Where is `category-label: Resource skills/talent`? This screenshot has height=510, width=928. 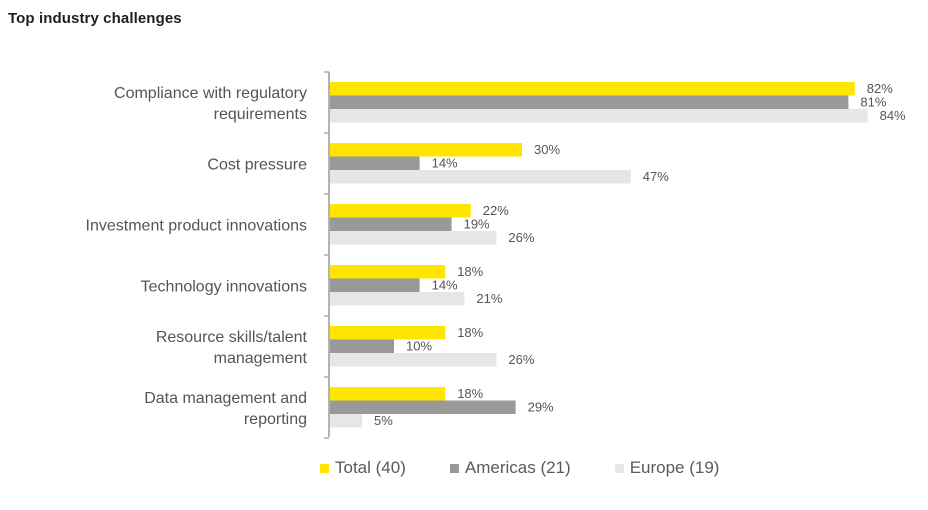 category-label: Resource skills/talent is located at coordinates (232, 337).